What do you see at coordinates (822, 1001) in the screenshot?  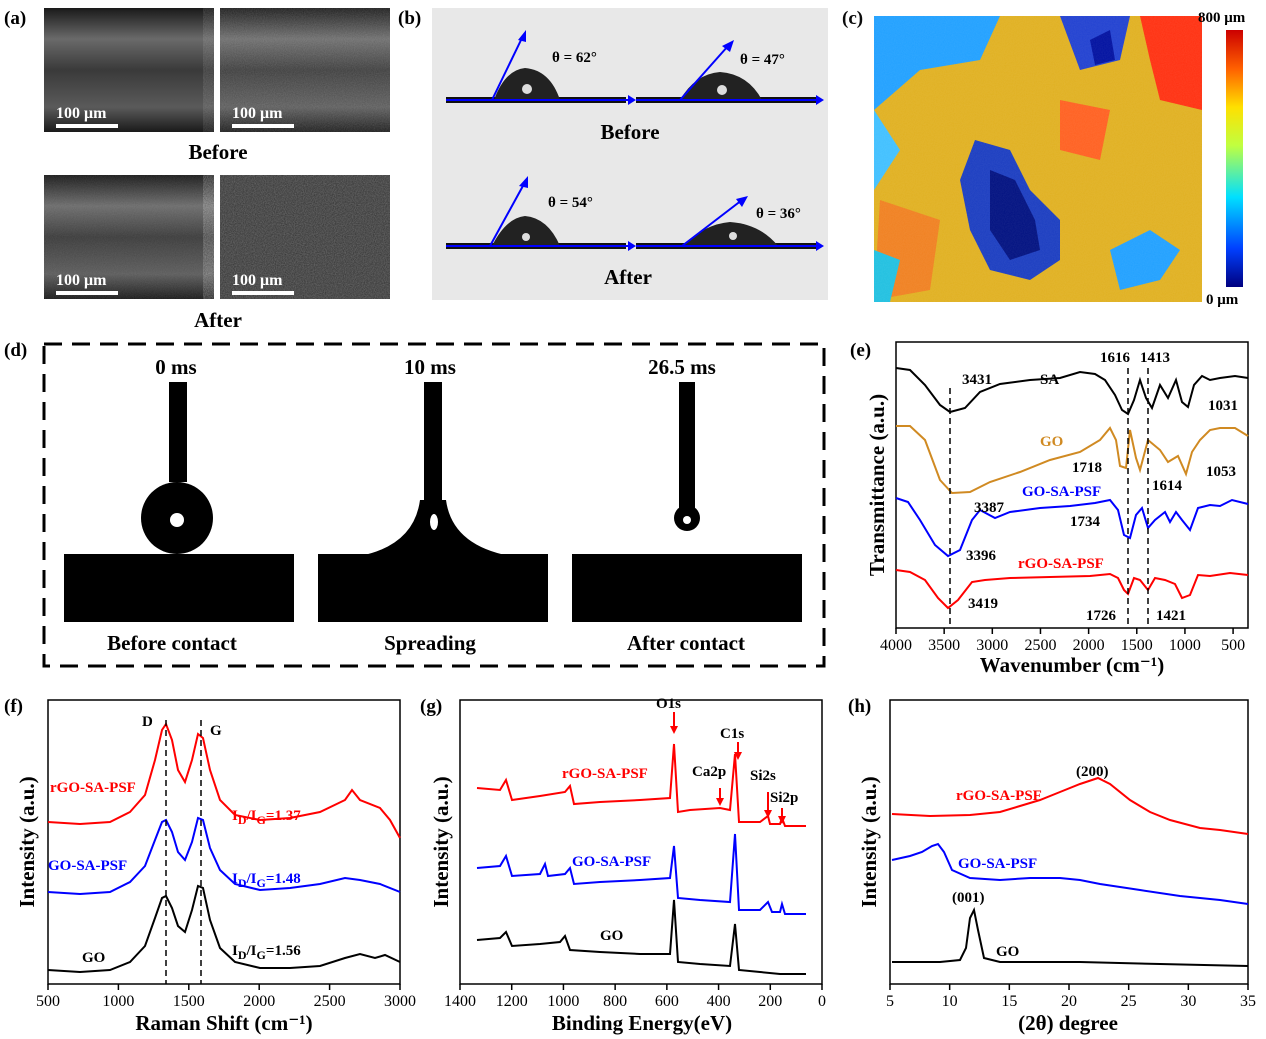 I see `x-tick-label: 0` at bounding box center [822, 1001].